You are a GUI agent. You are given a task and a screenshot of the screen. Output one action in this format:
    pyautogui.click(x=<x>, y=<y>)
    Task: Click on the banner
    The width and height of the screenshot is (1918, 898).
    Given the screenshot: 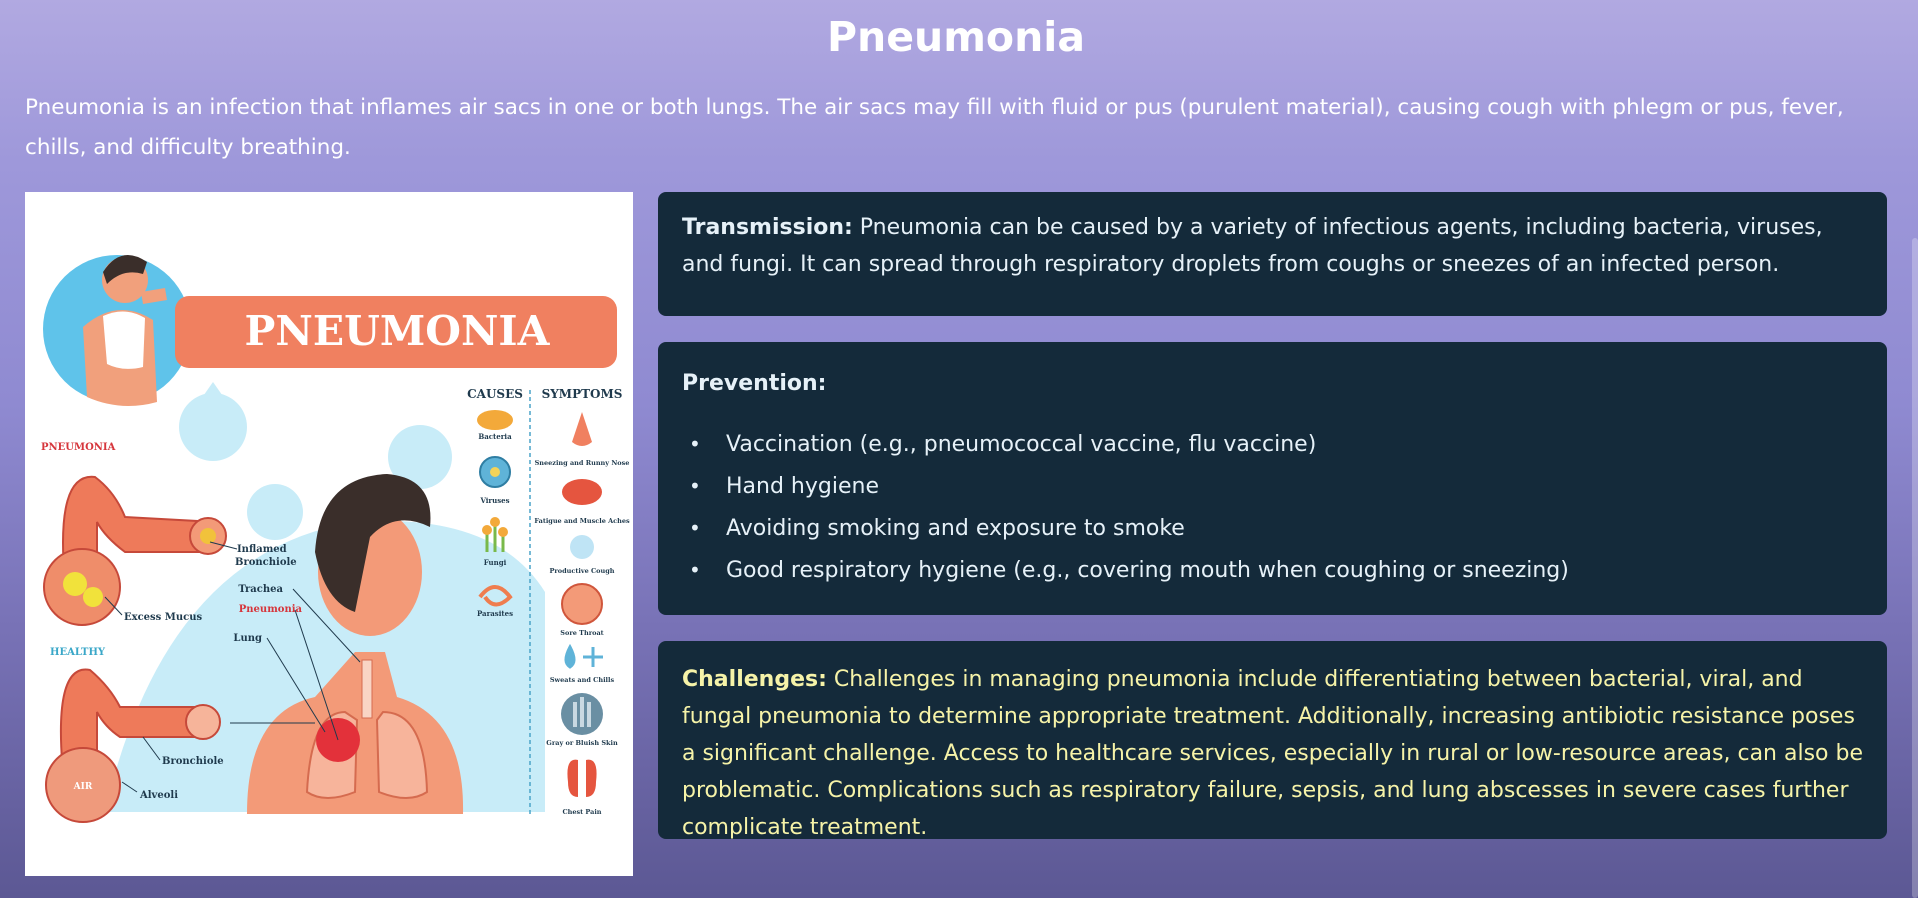 What is the action you would take?
    pyautogui.click(x=396, y=332)
    